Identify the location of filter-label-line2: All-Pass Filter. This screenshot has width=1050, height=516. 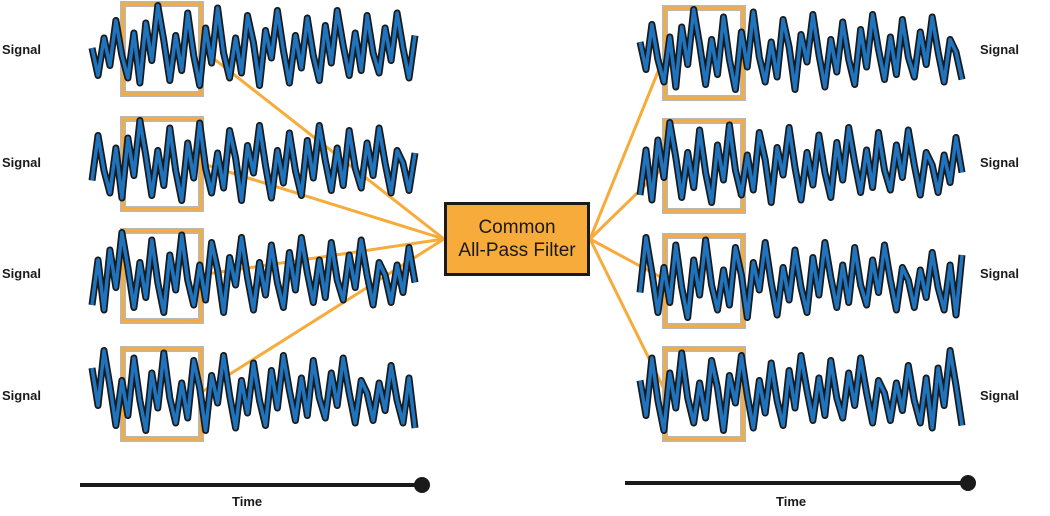
(517, 250).